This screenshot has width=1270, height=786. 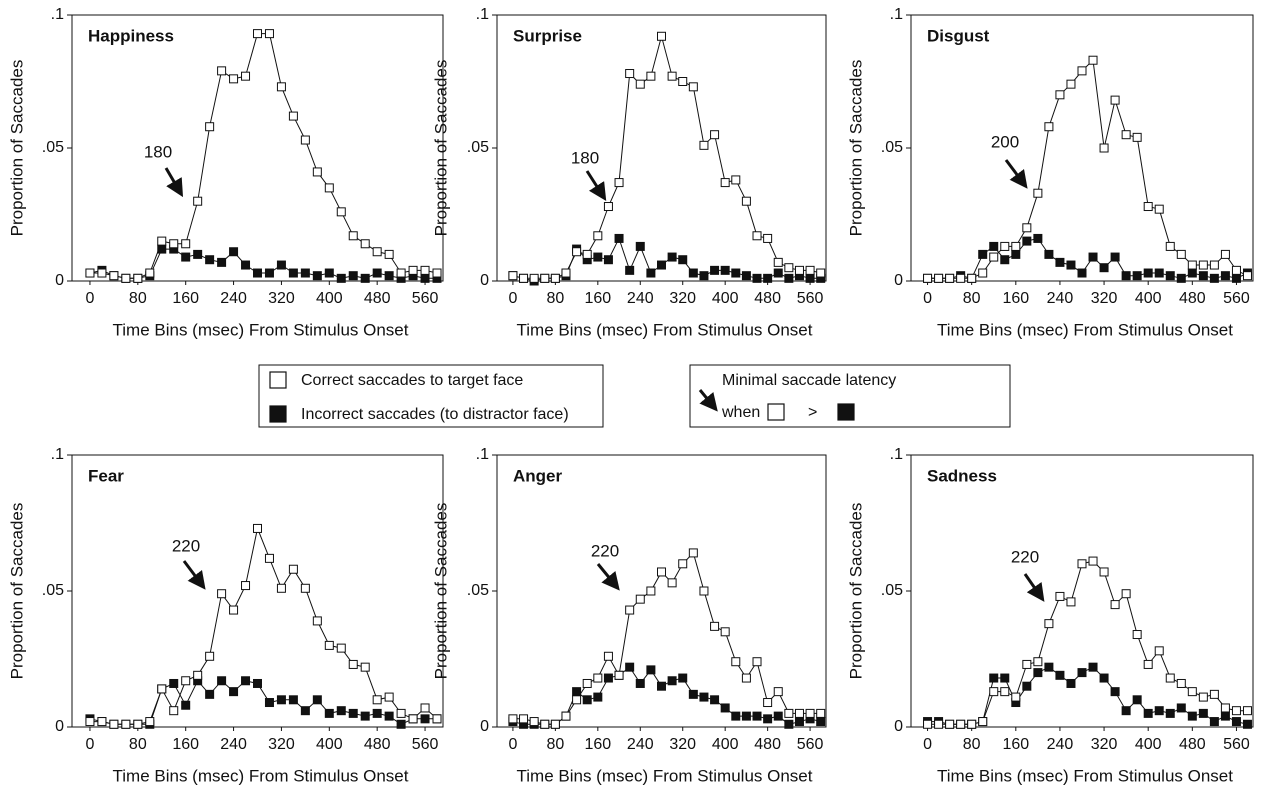 What do you see at coordinates (435, 414) in the screenshot?
I see `legend-label: Incorrect saccades (to distractor face)` at bounding box center [435, 414].